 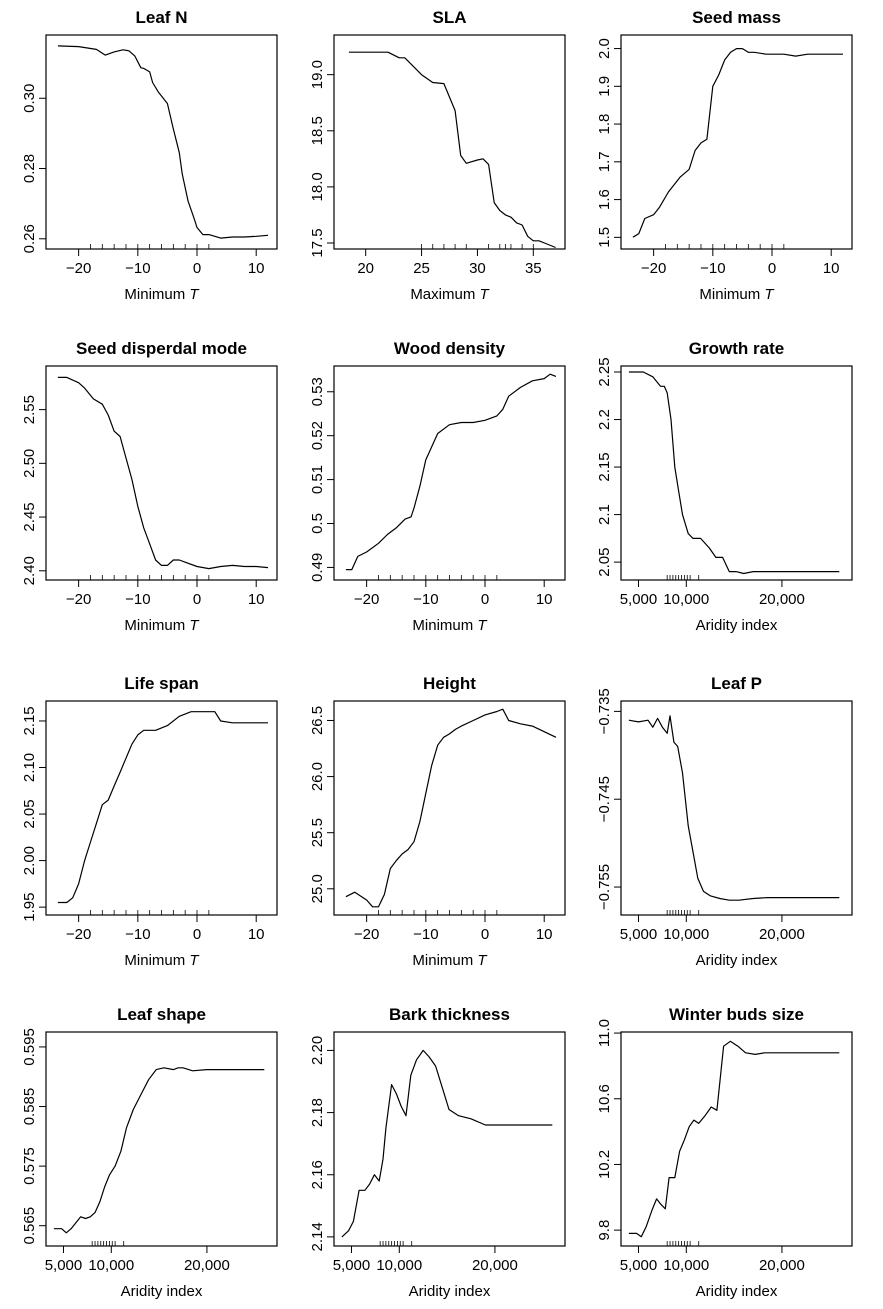 I want to click on y-tick-label: 2.45, so click(x=29, y=516).